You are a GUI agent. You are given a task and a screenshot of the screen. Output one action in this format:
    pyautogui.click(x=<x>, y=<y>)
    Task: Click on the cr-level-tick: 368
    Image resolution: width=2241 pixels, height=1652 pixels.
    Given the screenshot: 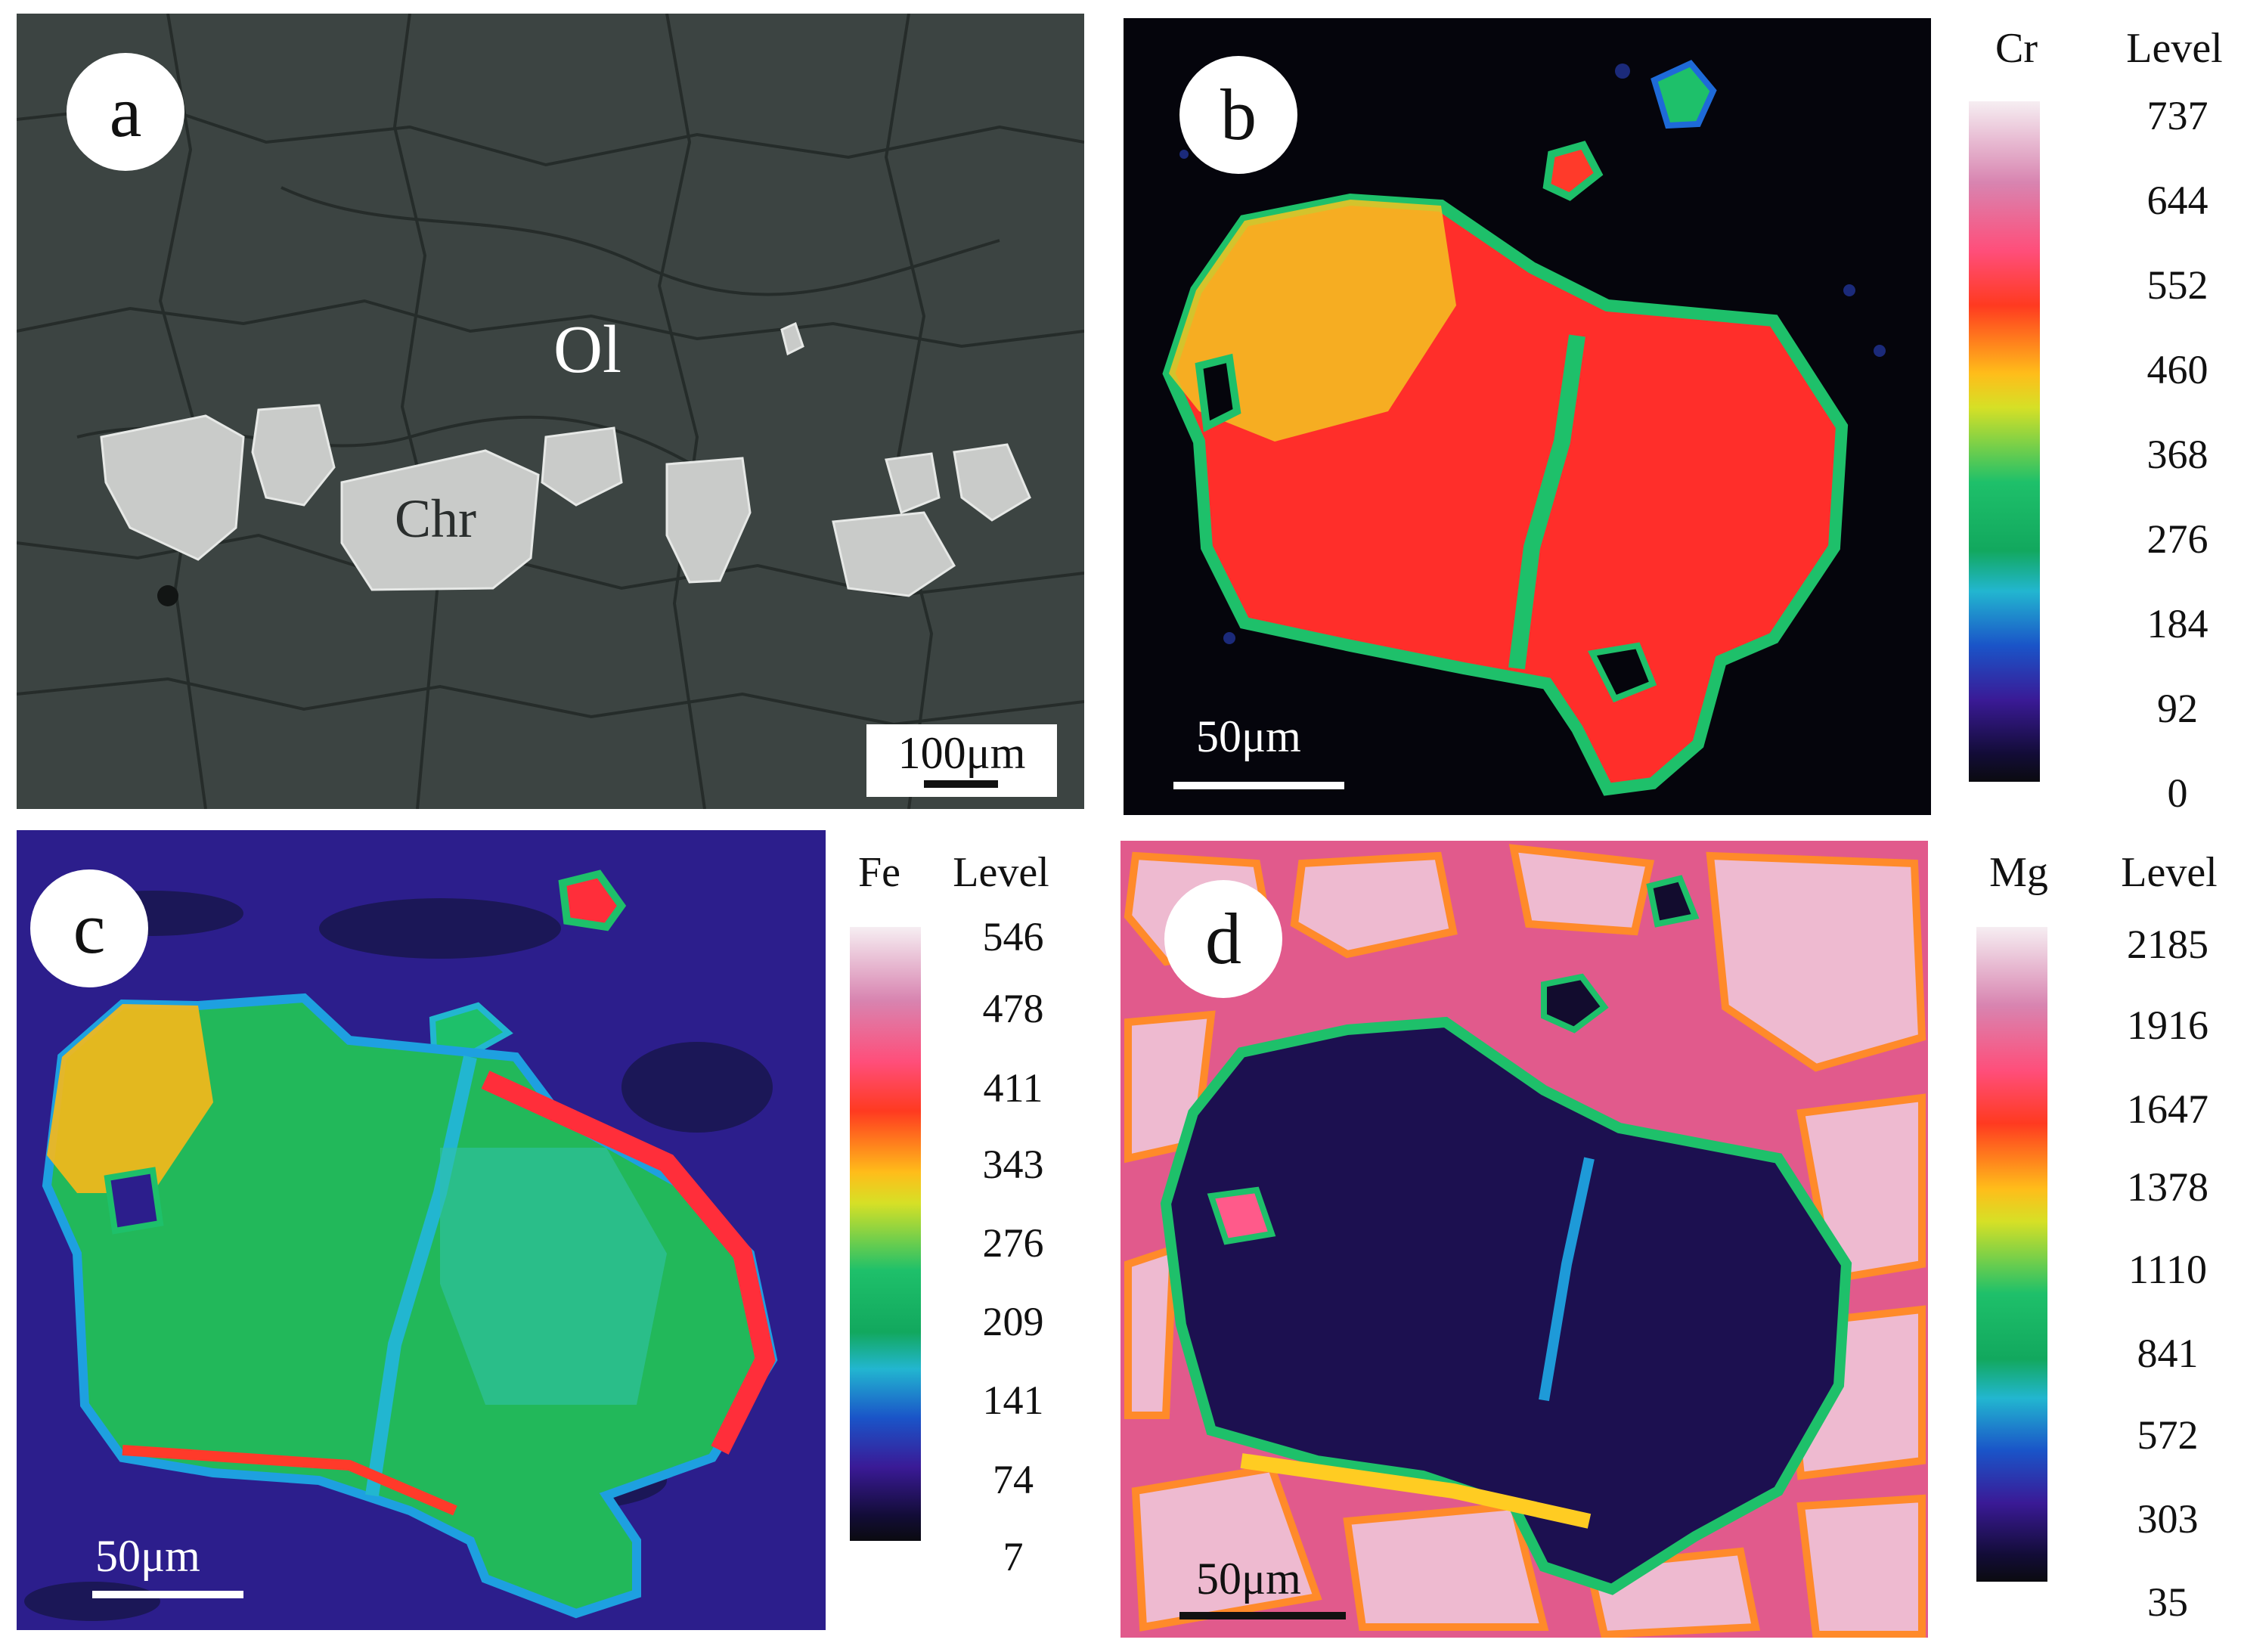 What is the action you would take?
    pyautogui.click(x=2177, y=455)
    